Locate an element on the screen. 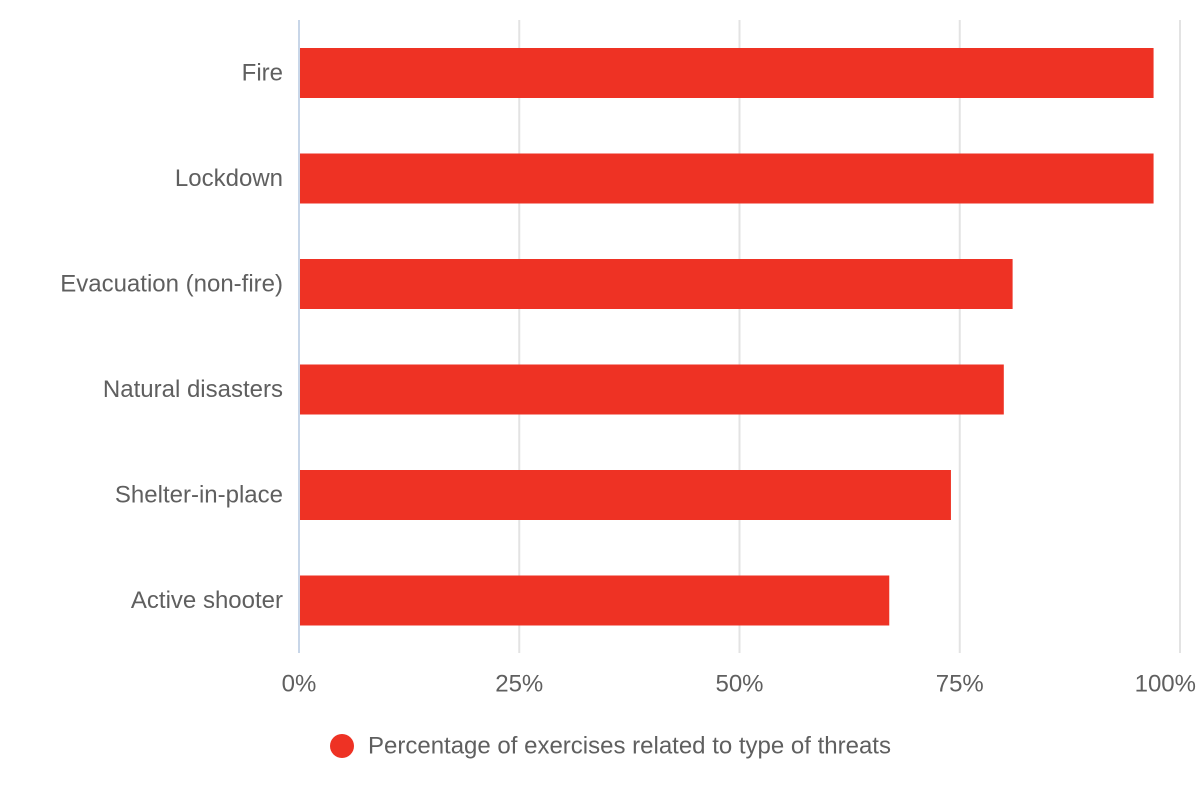 Image resolution: width=1200 pixels, height=800 pixels. x-tick-label-25: 25% is located at coordinates (519, 684).